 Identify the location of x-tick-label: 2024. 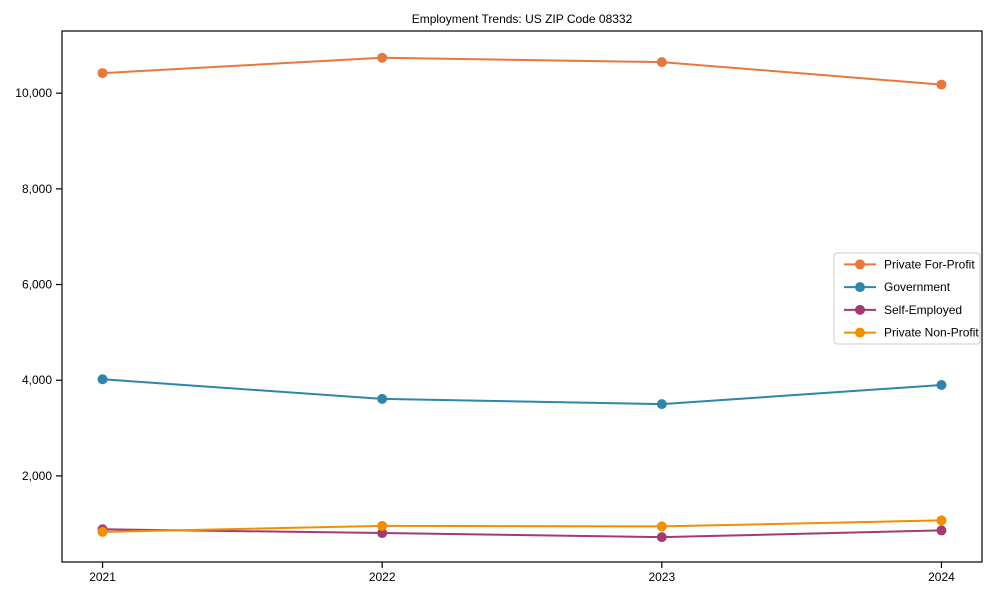
(941, 577).